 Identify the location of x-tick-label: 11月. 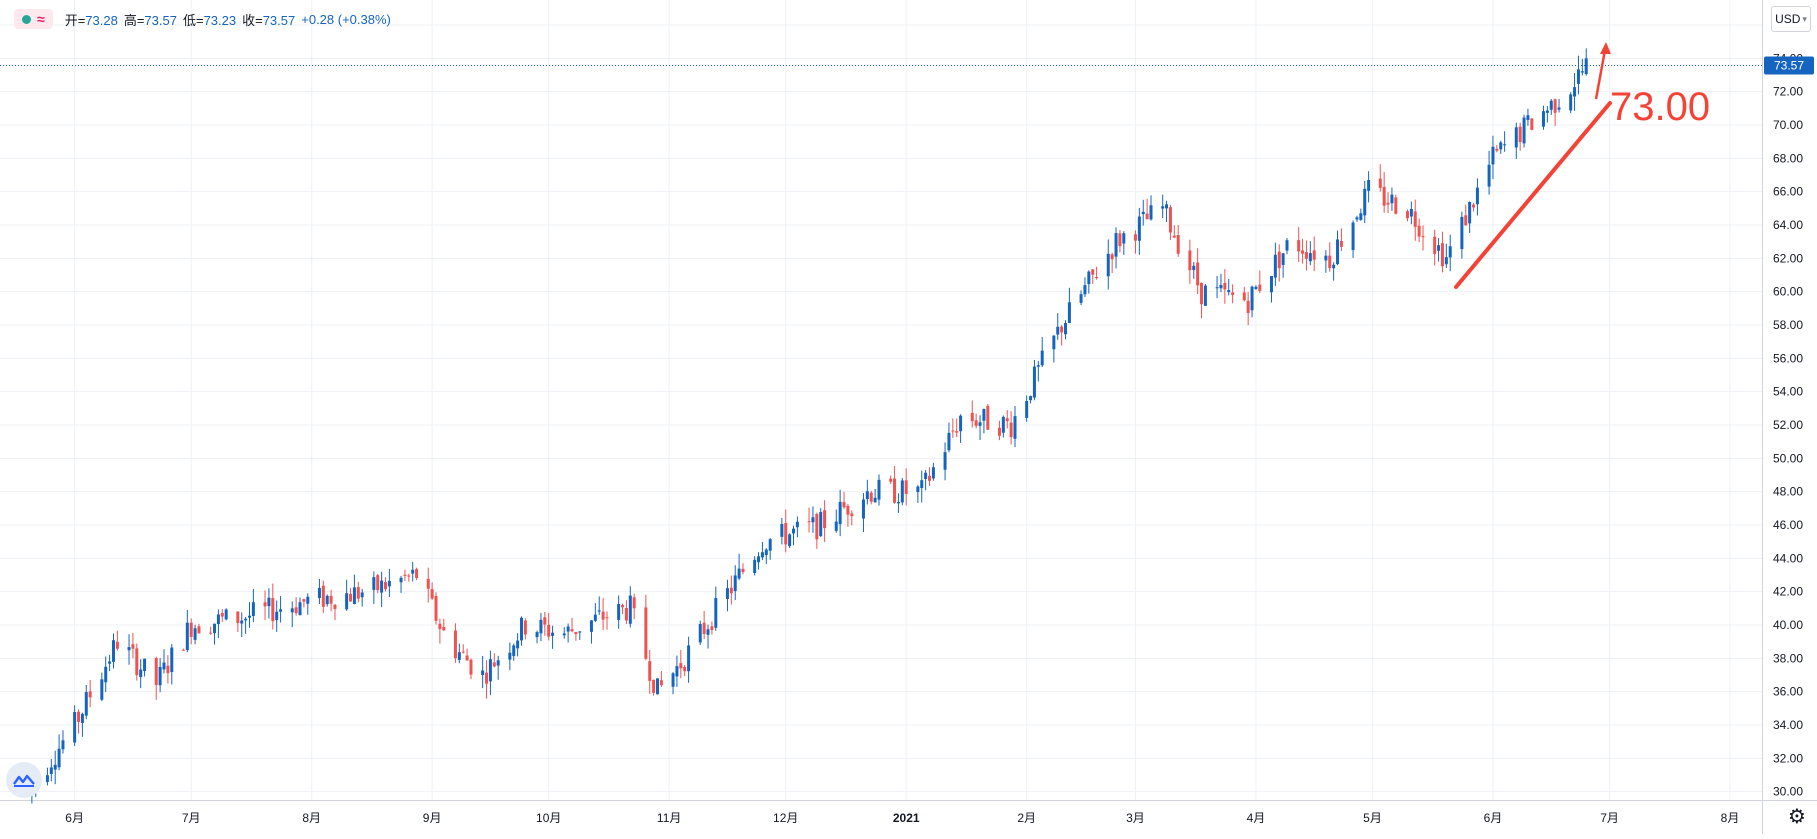
(669, 818).